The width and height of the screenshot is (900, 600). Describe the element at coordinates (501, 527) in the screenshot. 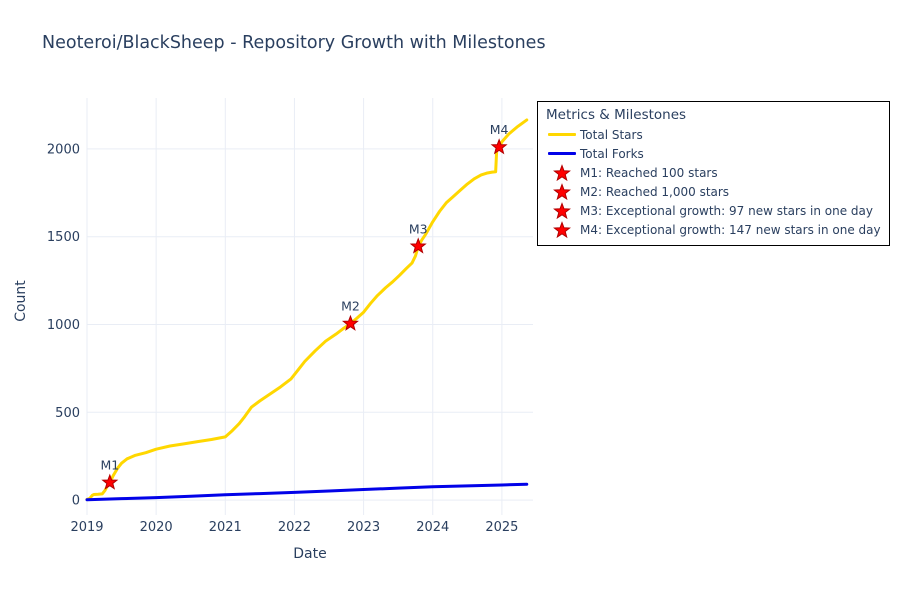

I see `x-tick-label: 2025` at that location.